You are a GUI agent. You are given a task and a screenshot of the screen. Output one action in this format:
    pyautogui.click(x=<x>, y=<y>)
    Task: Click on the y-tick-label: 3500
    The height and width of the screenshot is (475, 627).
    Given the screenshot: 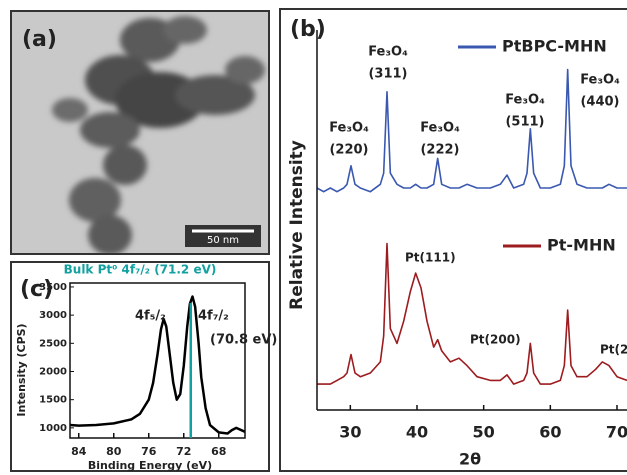 What is the action you would take?
    pyautogui.click(x=53, y=287)
    